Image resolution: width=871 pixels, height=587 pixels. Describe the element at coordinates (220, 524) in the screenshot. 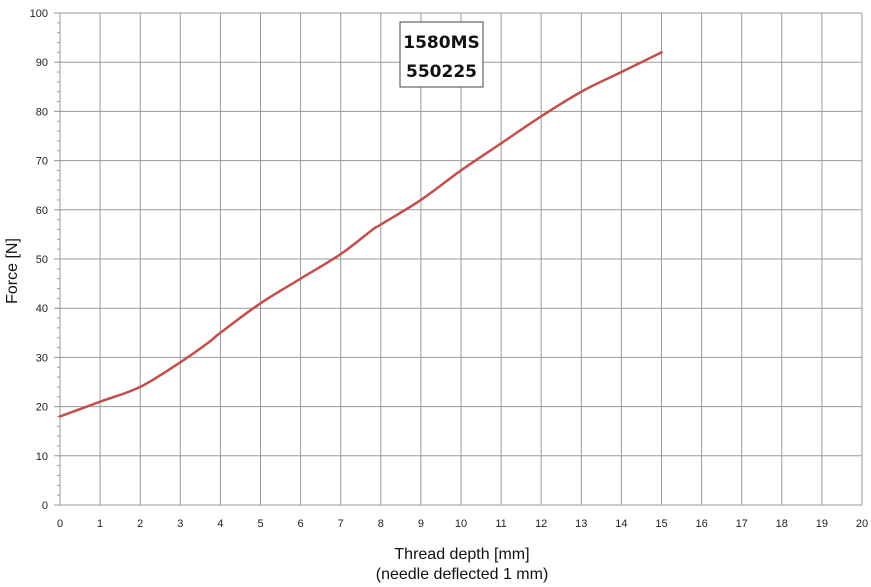

I see `x-tick-label: 4` at that location.